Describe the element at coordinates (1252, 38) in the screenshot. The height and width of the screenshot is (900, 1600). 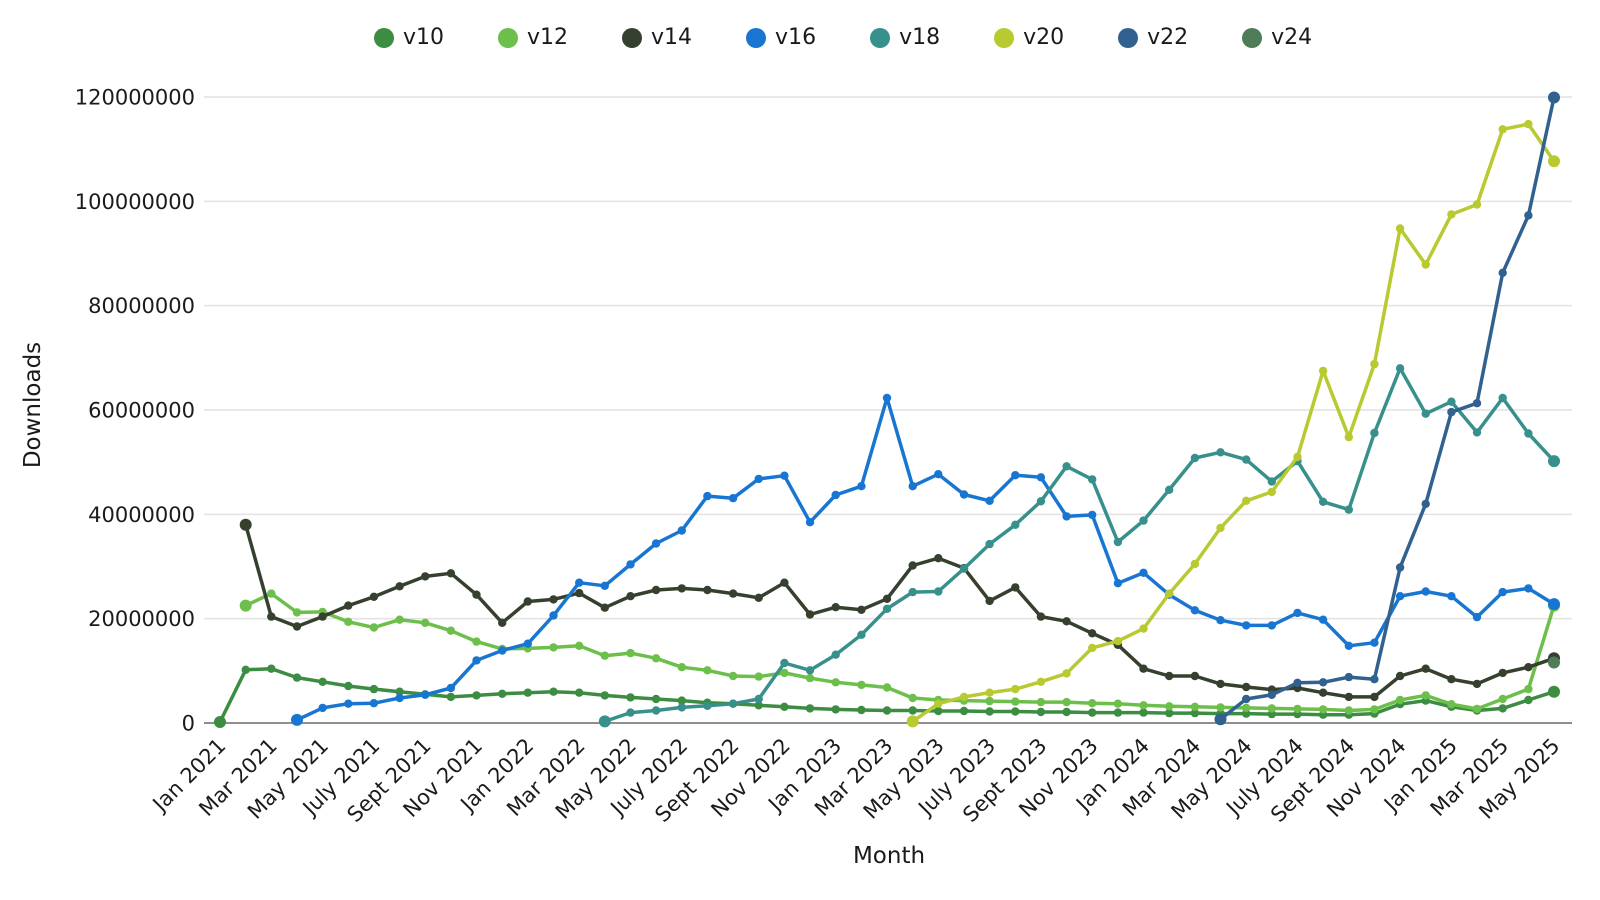
I see `legend-marker-v24-icon` at that location.